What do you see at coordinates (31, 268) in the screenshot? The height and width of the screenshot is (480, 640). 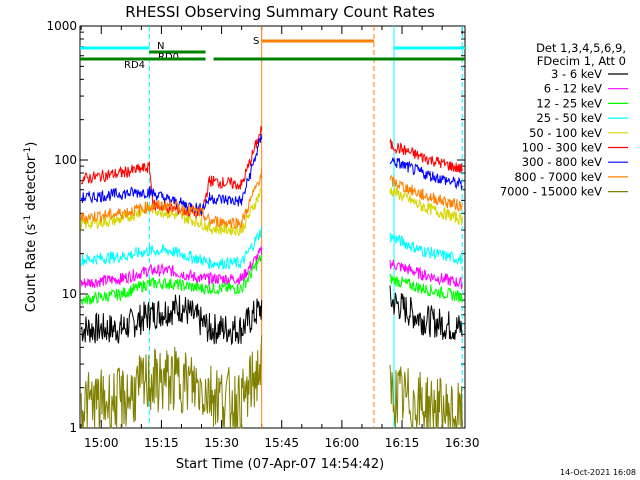 I see `y-axis-label-part: Count Rate (s` at bounding box center [31, 268].